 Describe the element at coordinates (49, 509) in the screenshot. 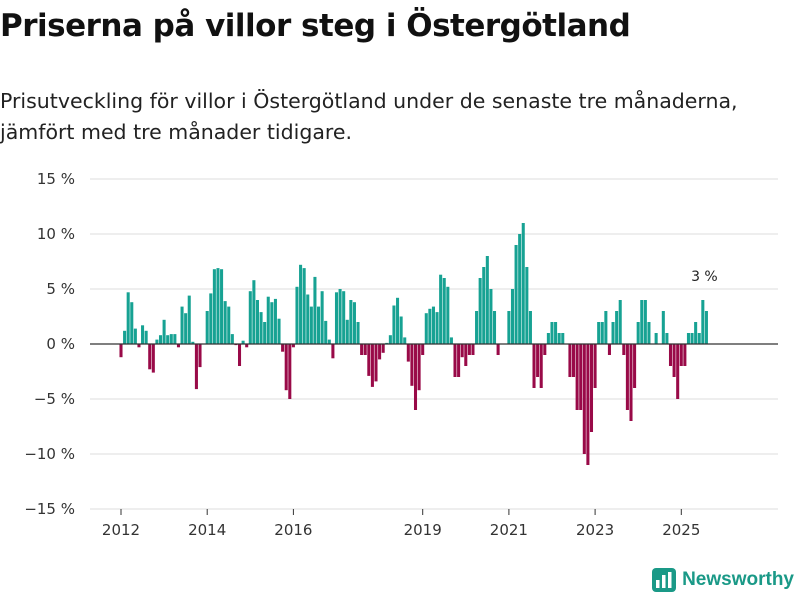

I see `y-tick-label: −15 %` at that location.